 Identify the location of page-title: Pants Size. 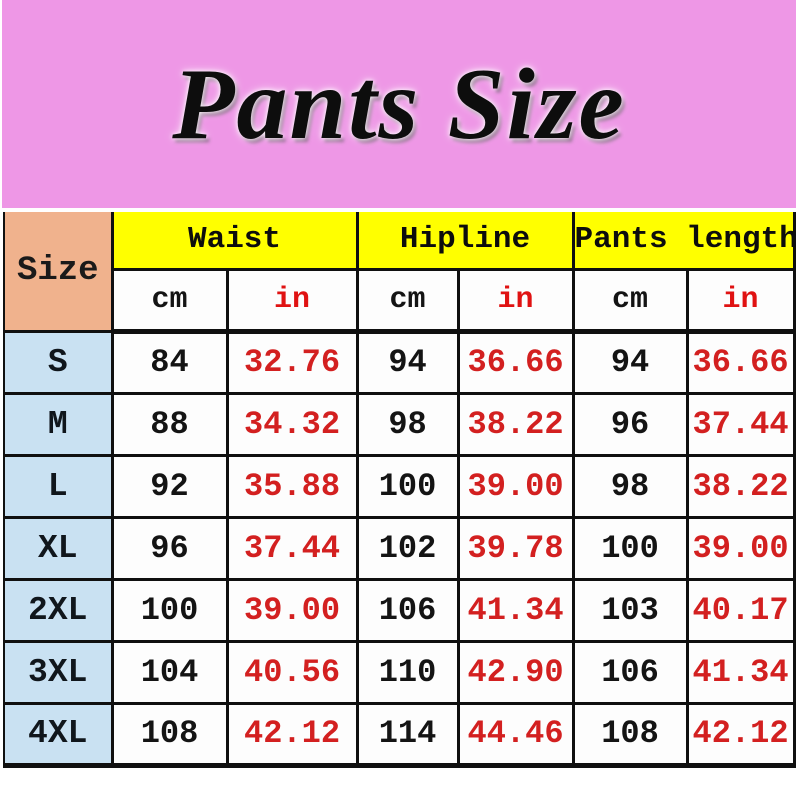
(399, 104).